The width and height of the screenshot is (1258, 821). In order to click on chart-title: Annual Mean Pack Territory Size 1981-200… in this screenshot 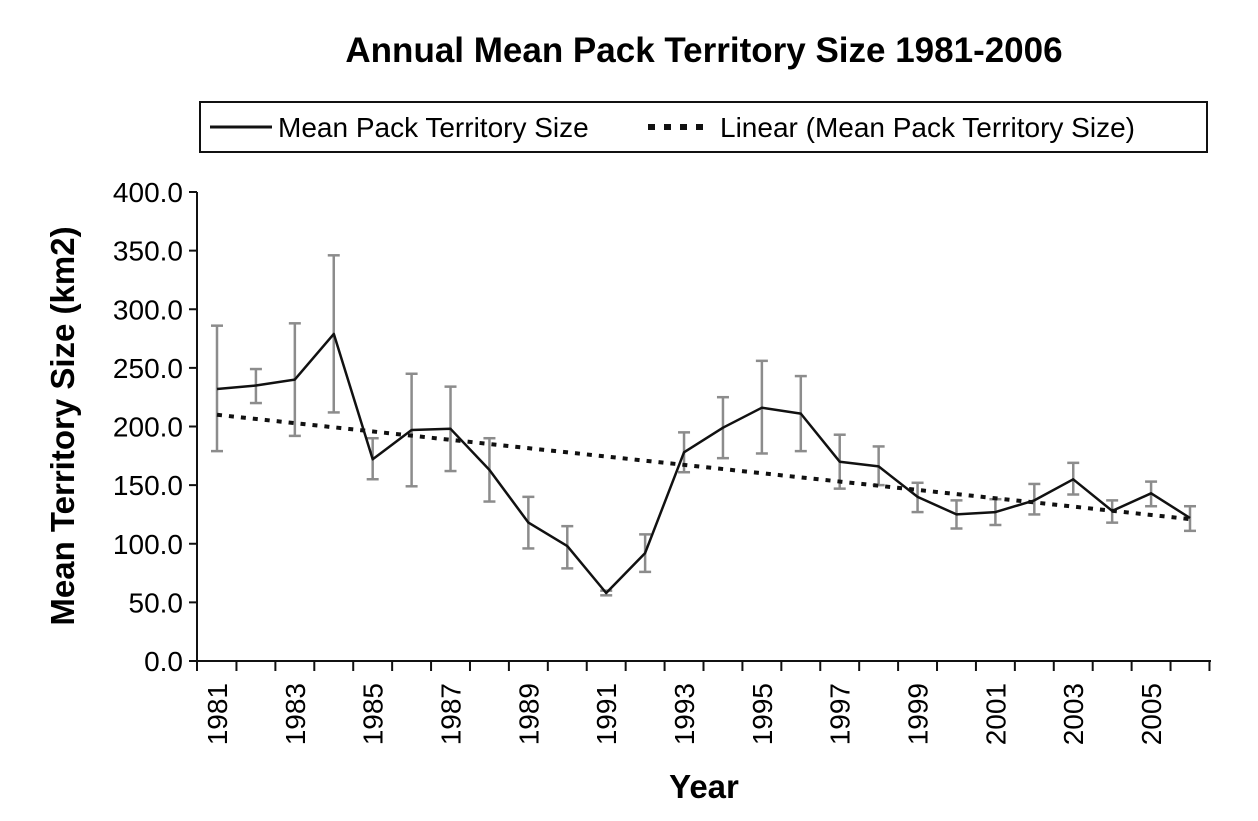, I will do `click(703, 50)`.